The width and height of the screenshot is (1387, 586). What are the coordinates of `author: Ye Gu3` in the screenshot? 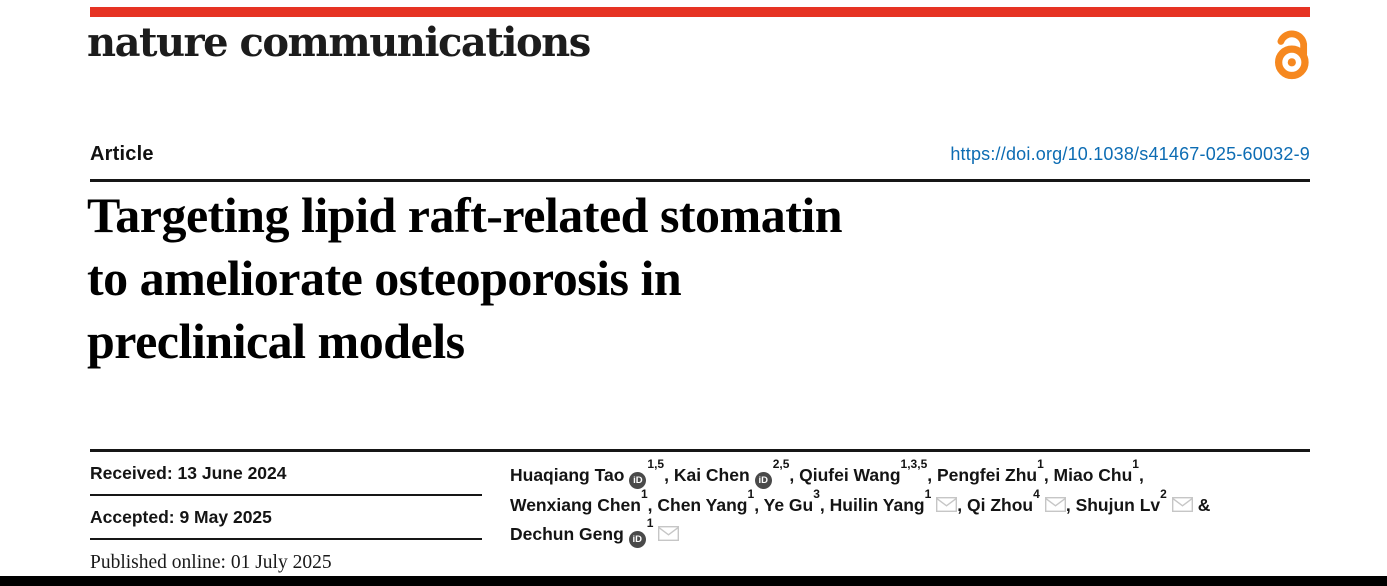 It's located at (791, 501).